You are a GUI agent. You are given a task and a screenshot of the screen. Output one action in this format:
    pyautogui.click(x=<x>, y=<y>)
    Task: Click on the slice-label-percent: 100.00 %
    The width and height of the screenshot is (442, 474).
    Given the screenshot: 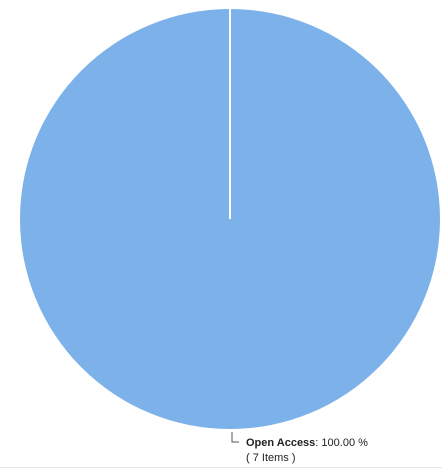 What is the action you would take?
    pyautogui.click(x=344, y=443)
    